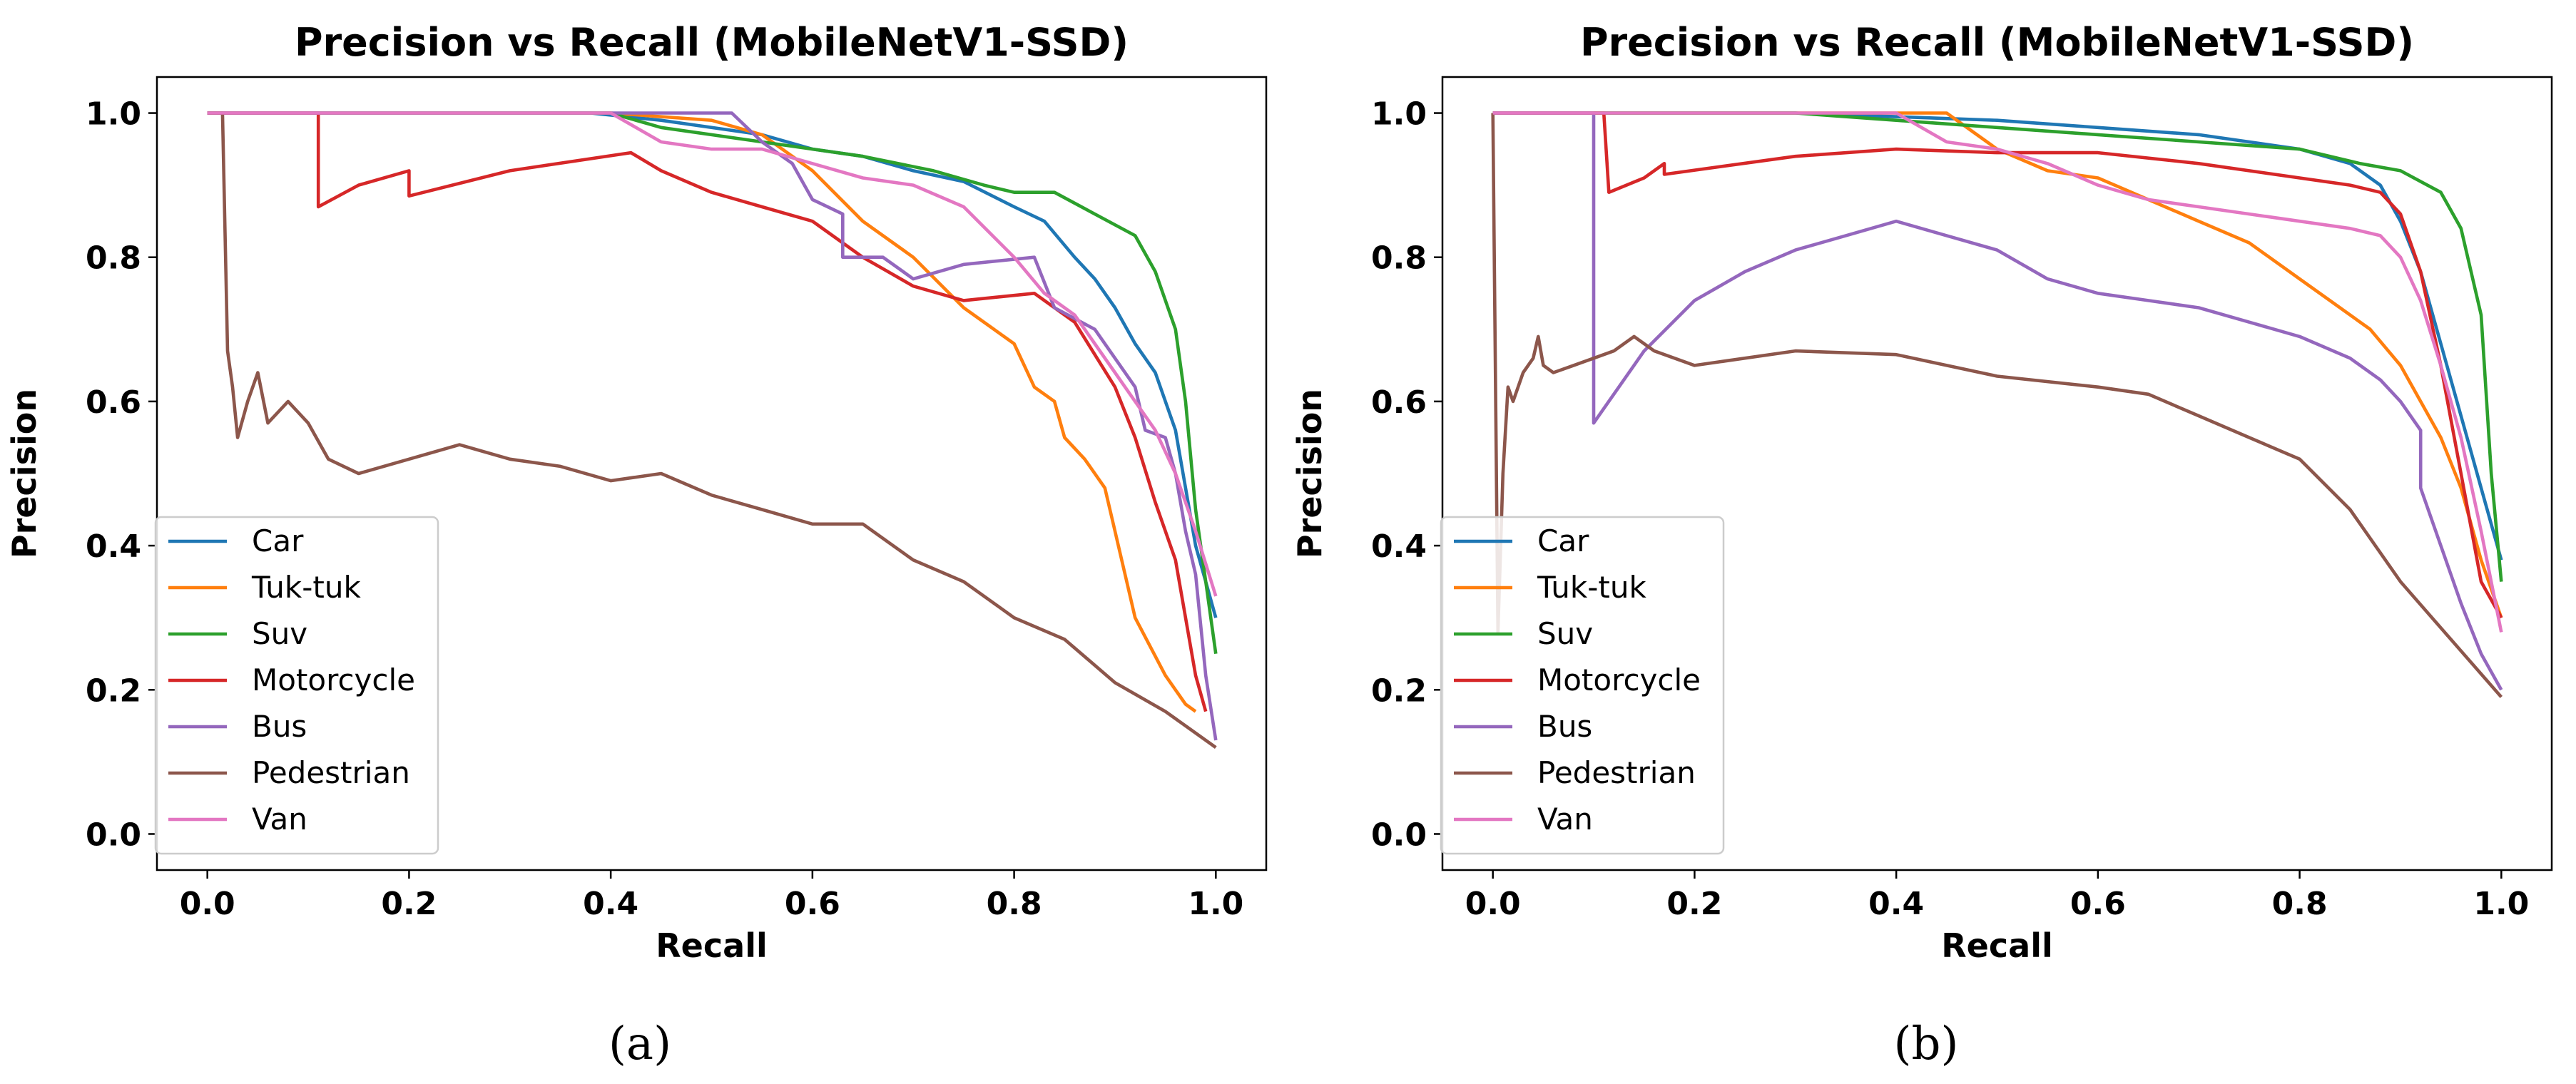 This screenshot has width=2576, height=1084. What do you see at coordinates (640, 1044) in the screenshot?
I see `panel-caption: (a)` at bounding box center [640, 1044].